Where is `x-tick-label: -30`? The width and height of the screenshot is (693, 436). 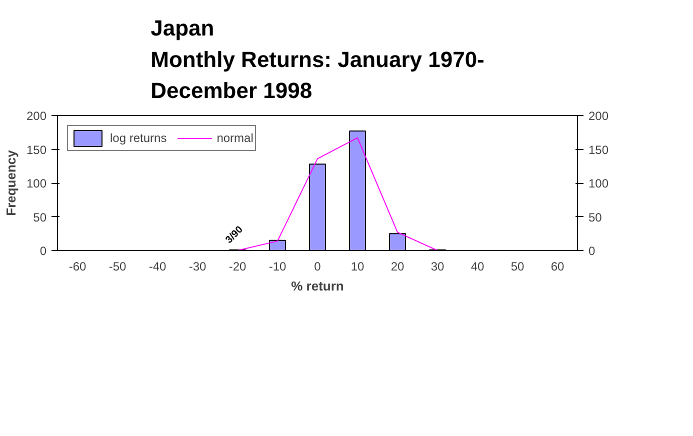
x-tick-label: -30 is located at coordinates (197, 267).